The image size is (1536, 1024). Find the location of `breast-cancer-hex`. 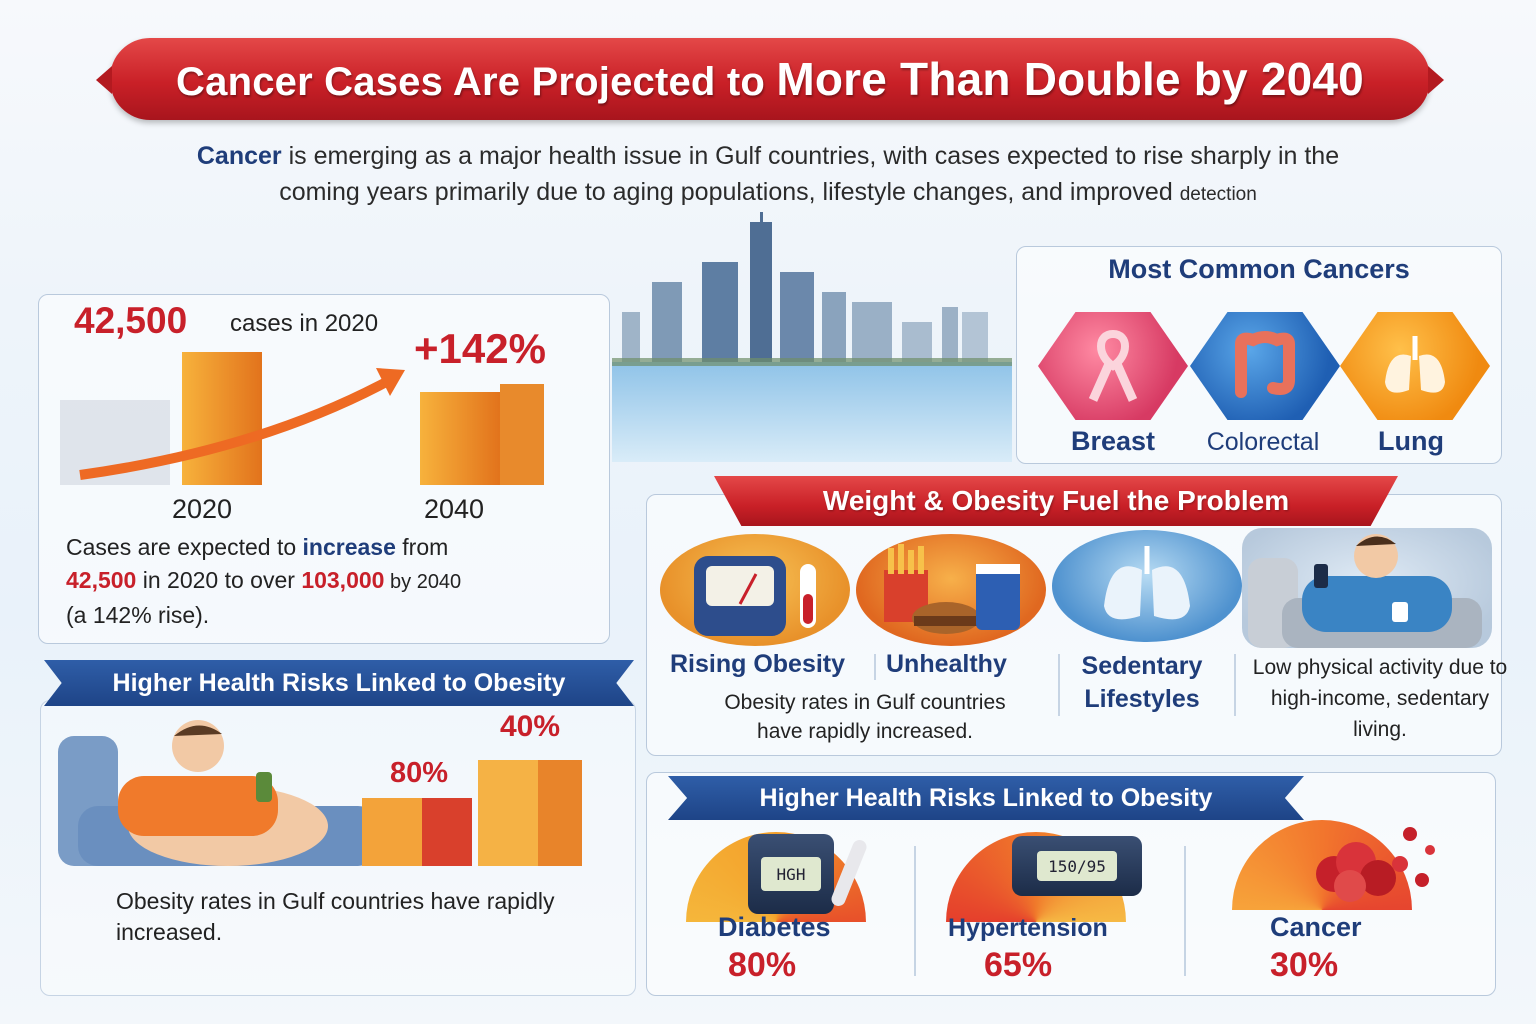

breast-cancer-hex is located at coordinates (1113, 366).